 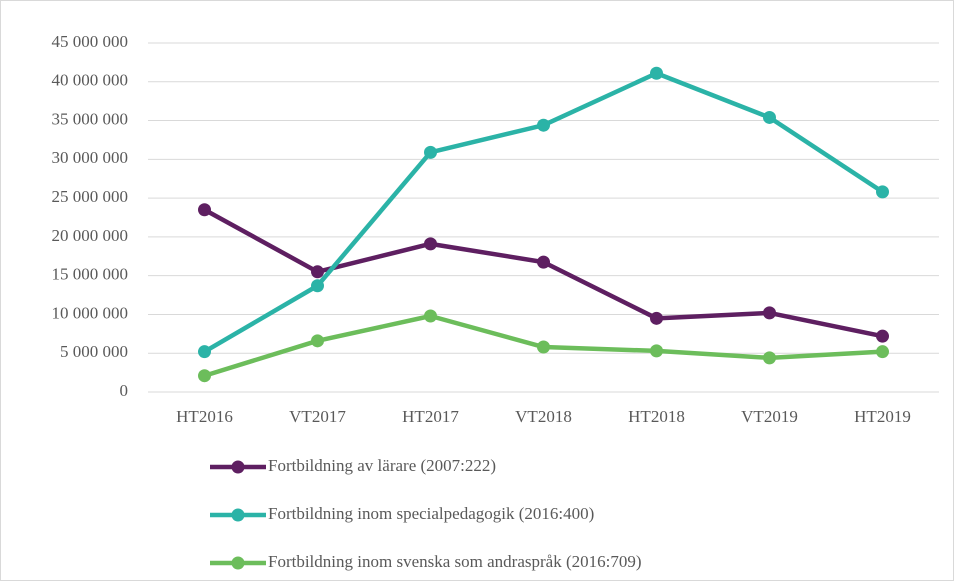 I want to click on x-tick-label: HT2019, so click(x=882, y=416).